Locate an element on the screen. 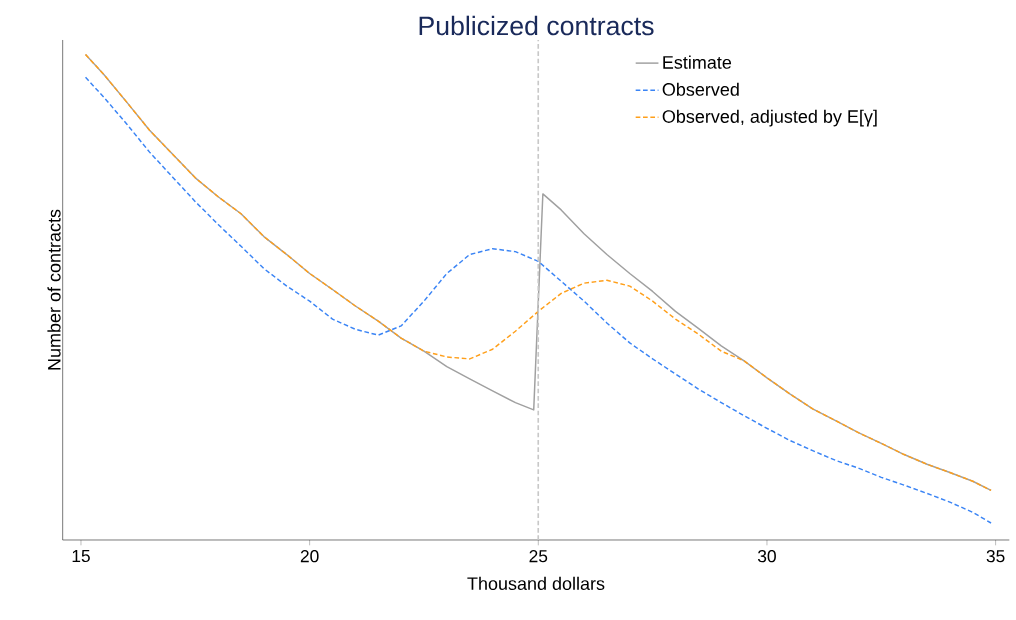 This screenshot has height=620, width=1016. legend-label: Observed is located at coordinates (700, 89).